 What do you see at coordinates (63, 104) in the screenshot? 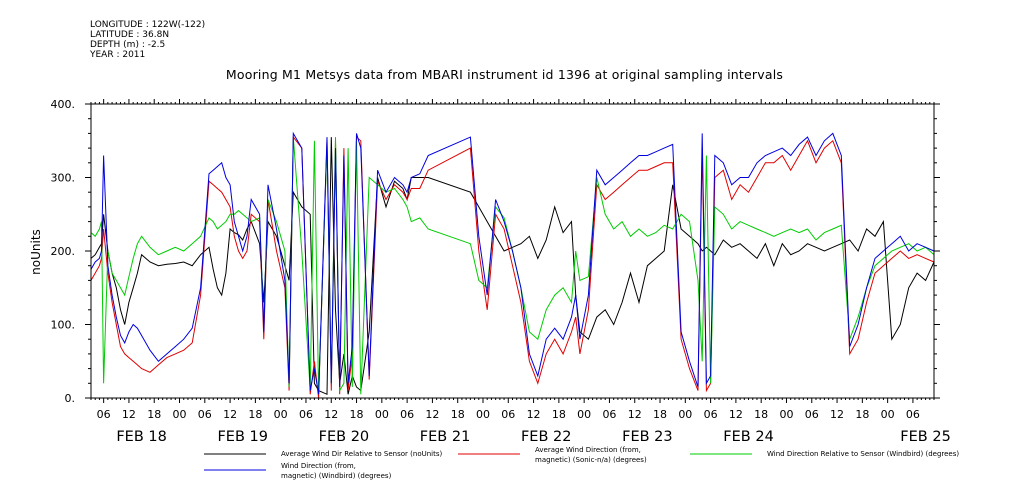
I see `y-tick-label: 400.` at bounding box center [63, 104].